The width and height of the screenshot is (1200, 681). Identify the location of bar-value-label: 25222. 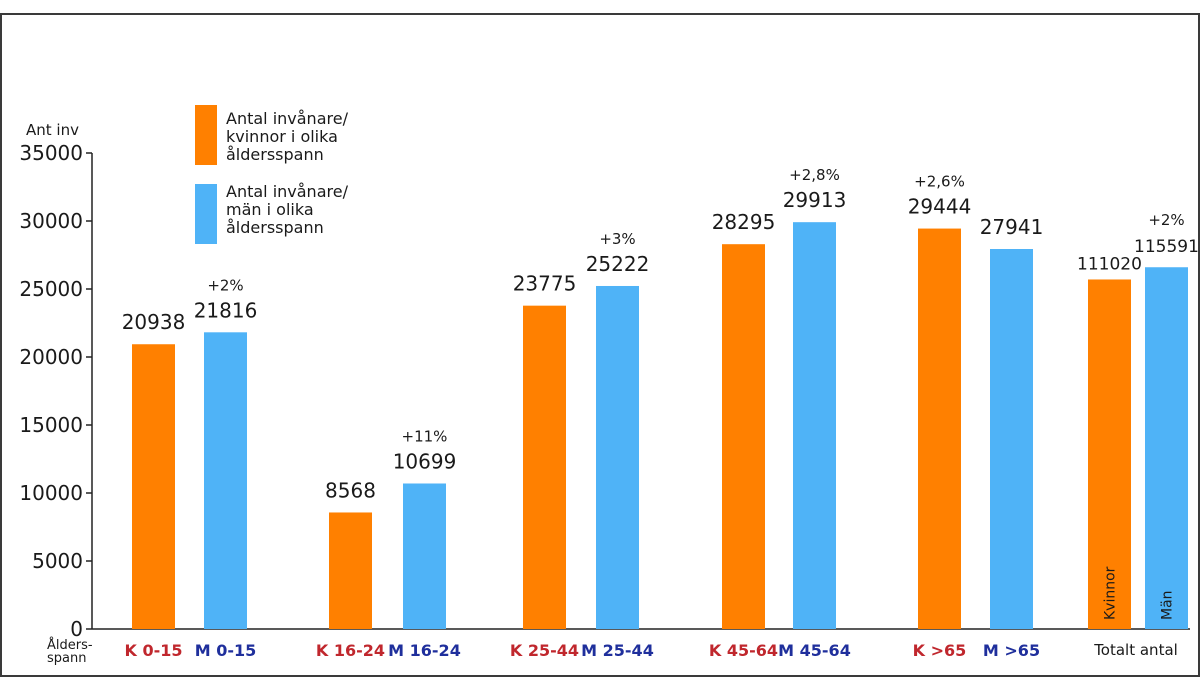
(618, 264).